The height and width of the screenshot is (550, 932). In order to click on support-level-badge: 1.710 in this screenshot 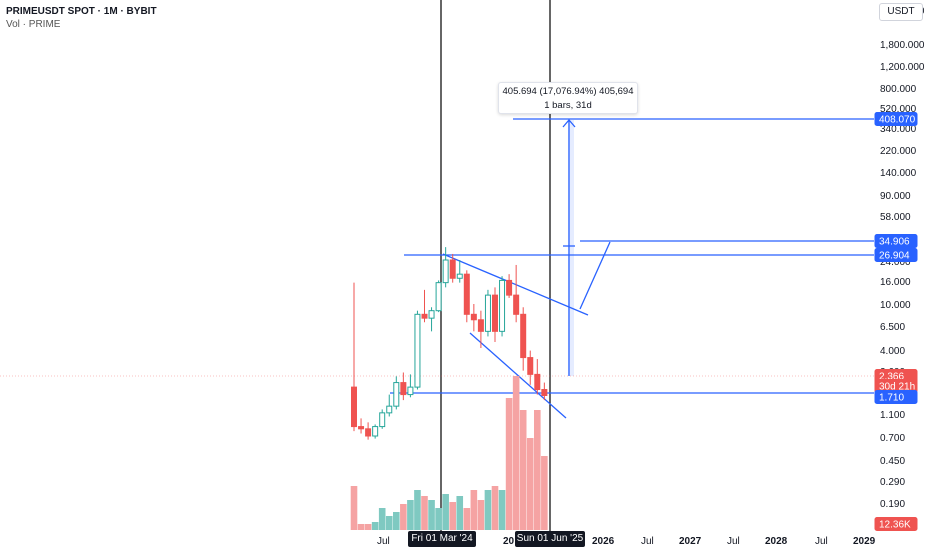, I will do `click(896, 397)`.